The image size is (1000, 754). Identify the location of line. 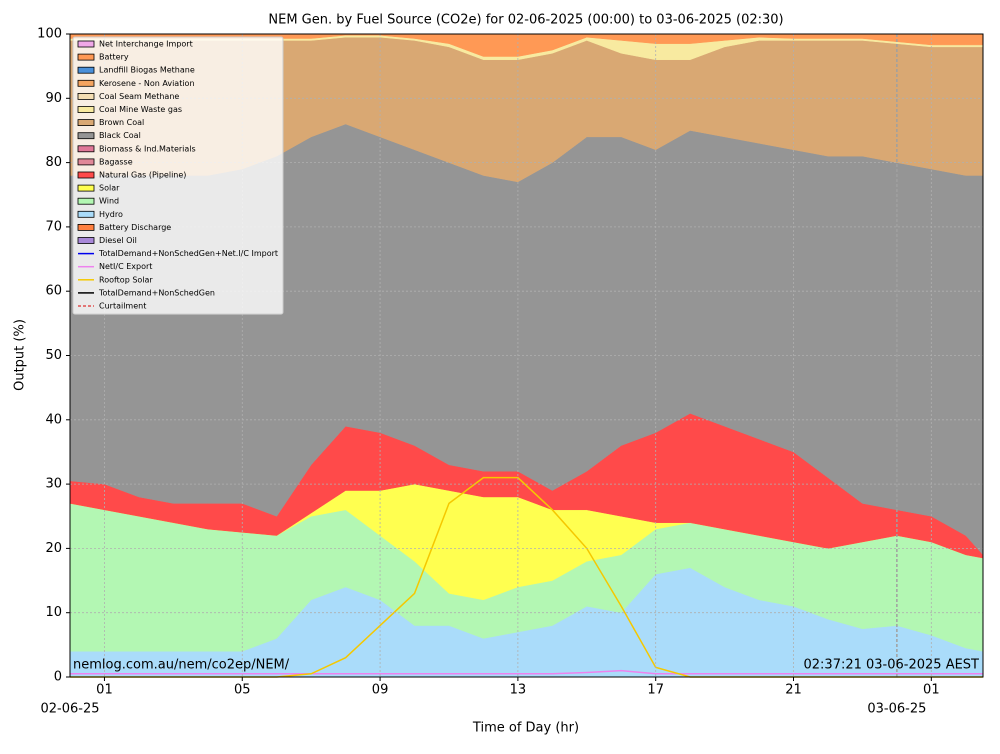
(526, 672).